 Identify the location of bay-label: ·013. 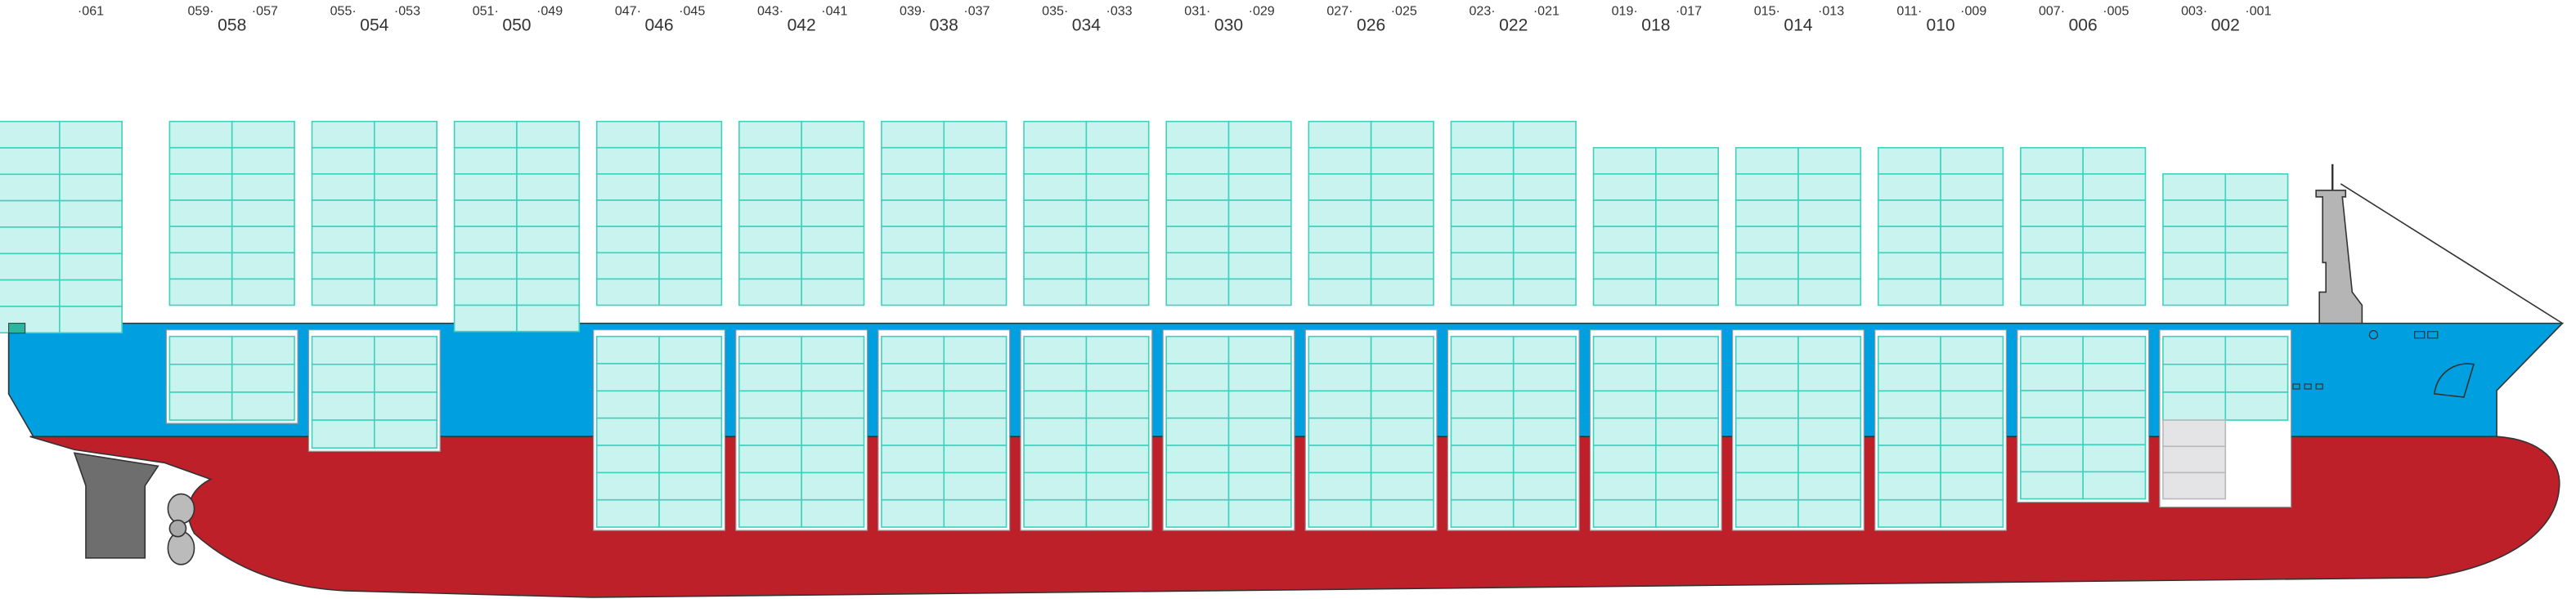
(1831, 10).